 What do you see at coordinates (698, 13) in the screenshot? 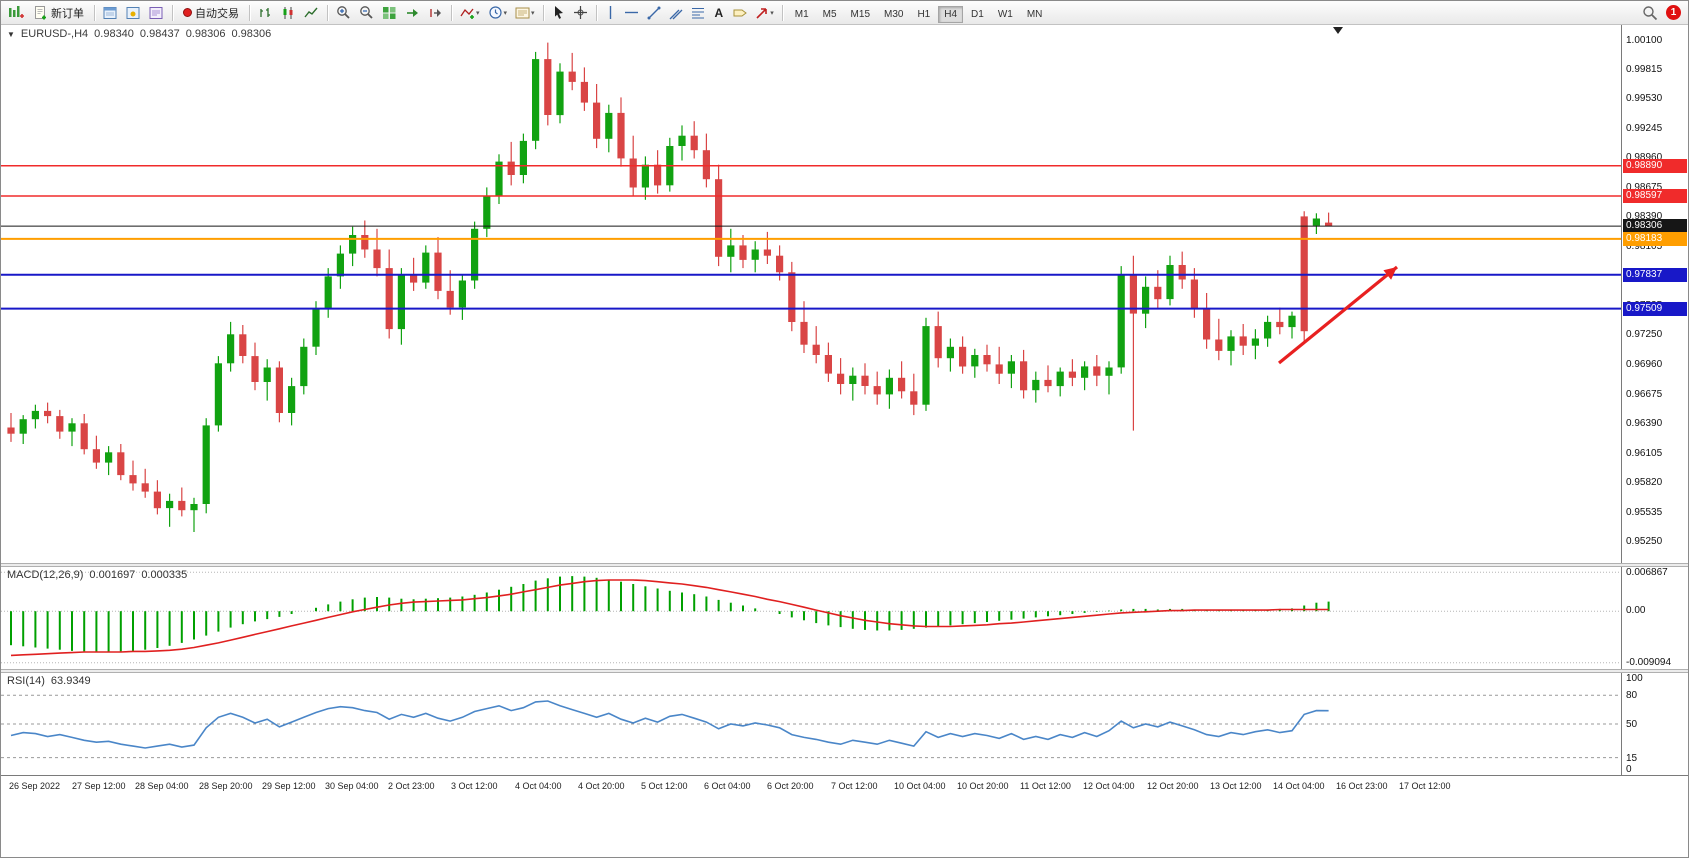
I see `fibonacci-tool-icon` at bounding box center [698, 13].